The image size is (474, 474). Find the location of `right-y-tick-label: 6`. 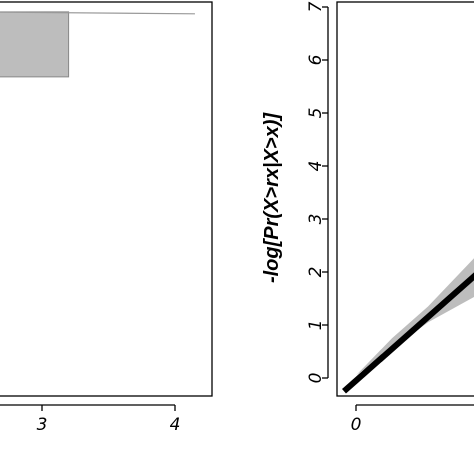

right-y-tick-label: 6 is located at coordinates (316, 59).